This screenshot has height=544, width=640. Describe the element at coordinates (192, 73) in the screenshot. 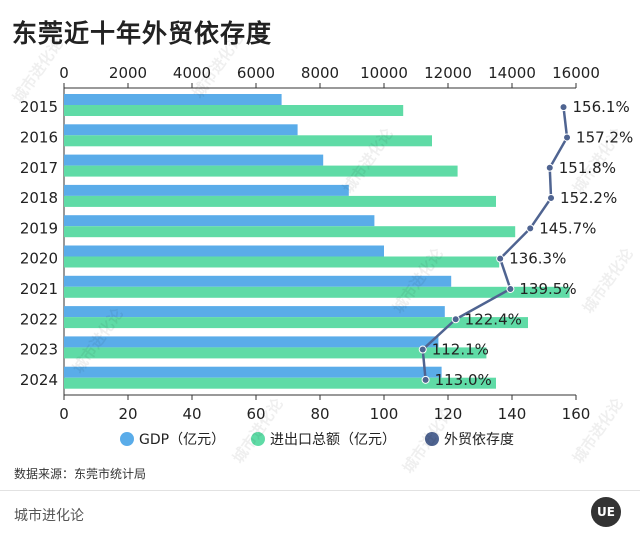

I see `top-axis-tick-label: 4000` at that location.